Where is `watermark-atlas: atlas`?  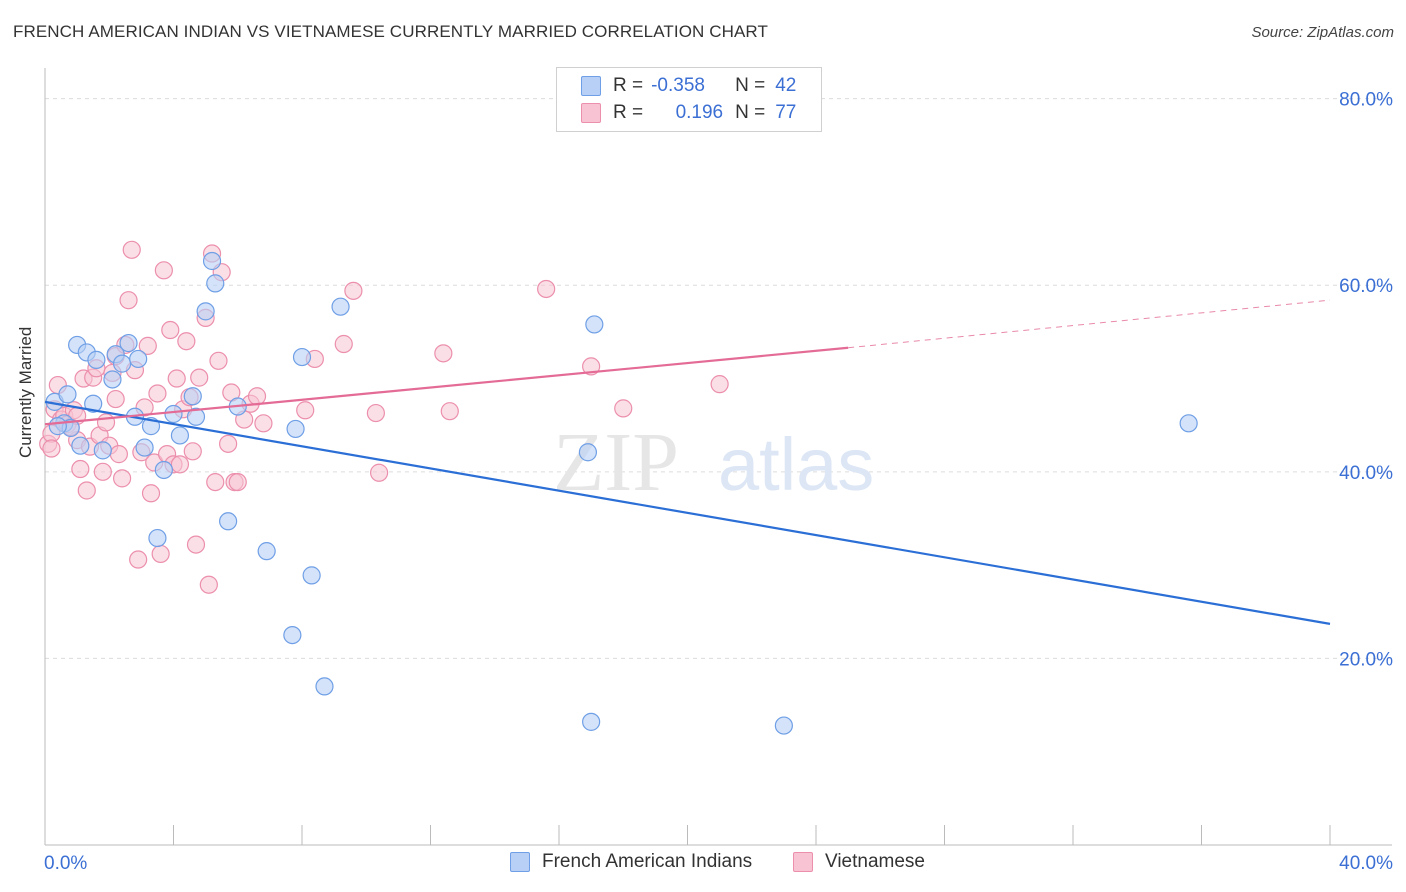
watermark-atlas: atlas is located at coordinates (796, 464).